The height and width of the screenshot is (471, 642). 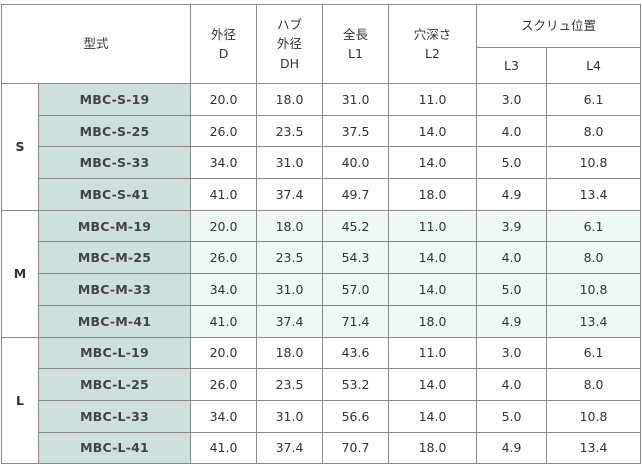 I want to click on group-label: L, so click(x=20, y=400).